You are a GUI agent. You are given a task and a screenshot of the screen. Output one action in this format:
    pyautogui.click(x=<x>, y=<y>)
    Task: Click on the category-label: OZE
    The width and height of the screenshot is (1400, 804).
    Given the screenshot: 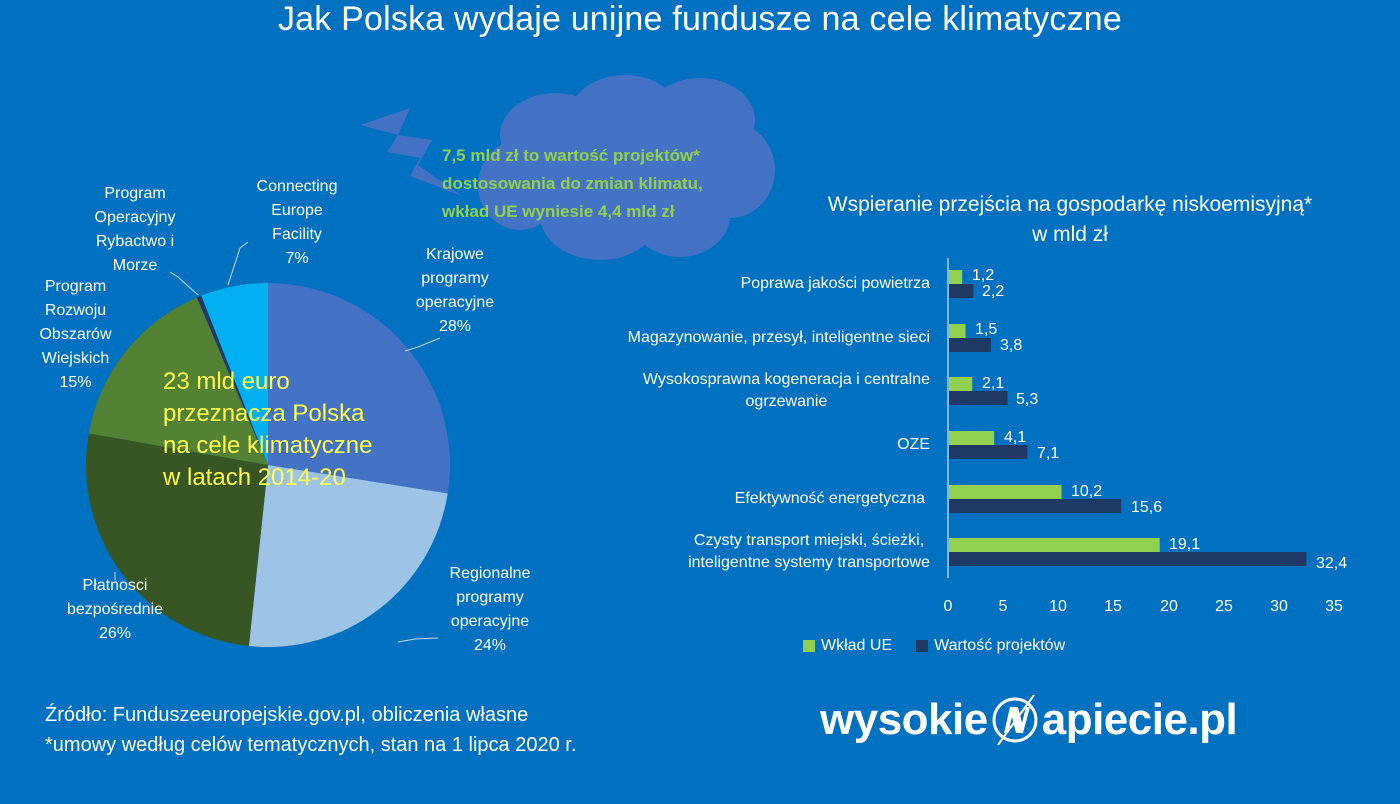 What is the action you would take?
    pyautogui.click(x=913, y=445)
    